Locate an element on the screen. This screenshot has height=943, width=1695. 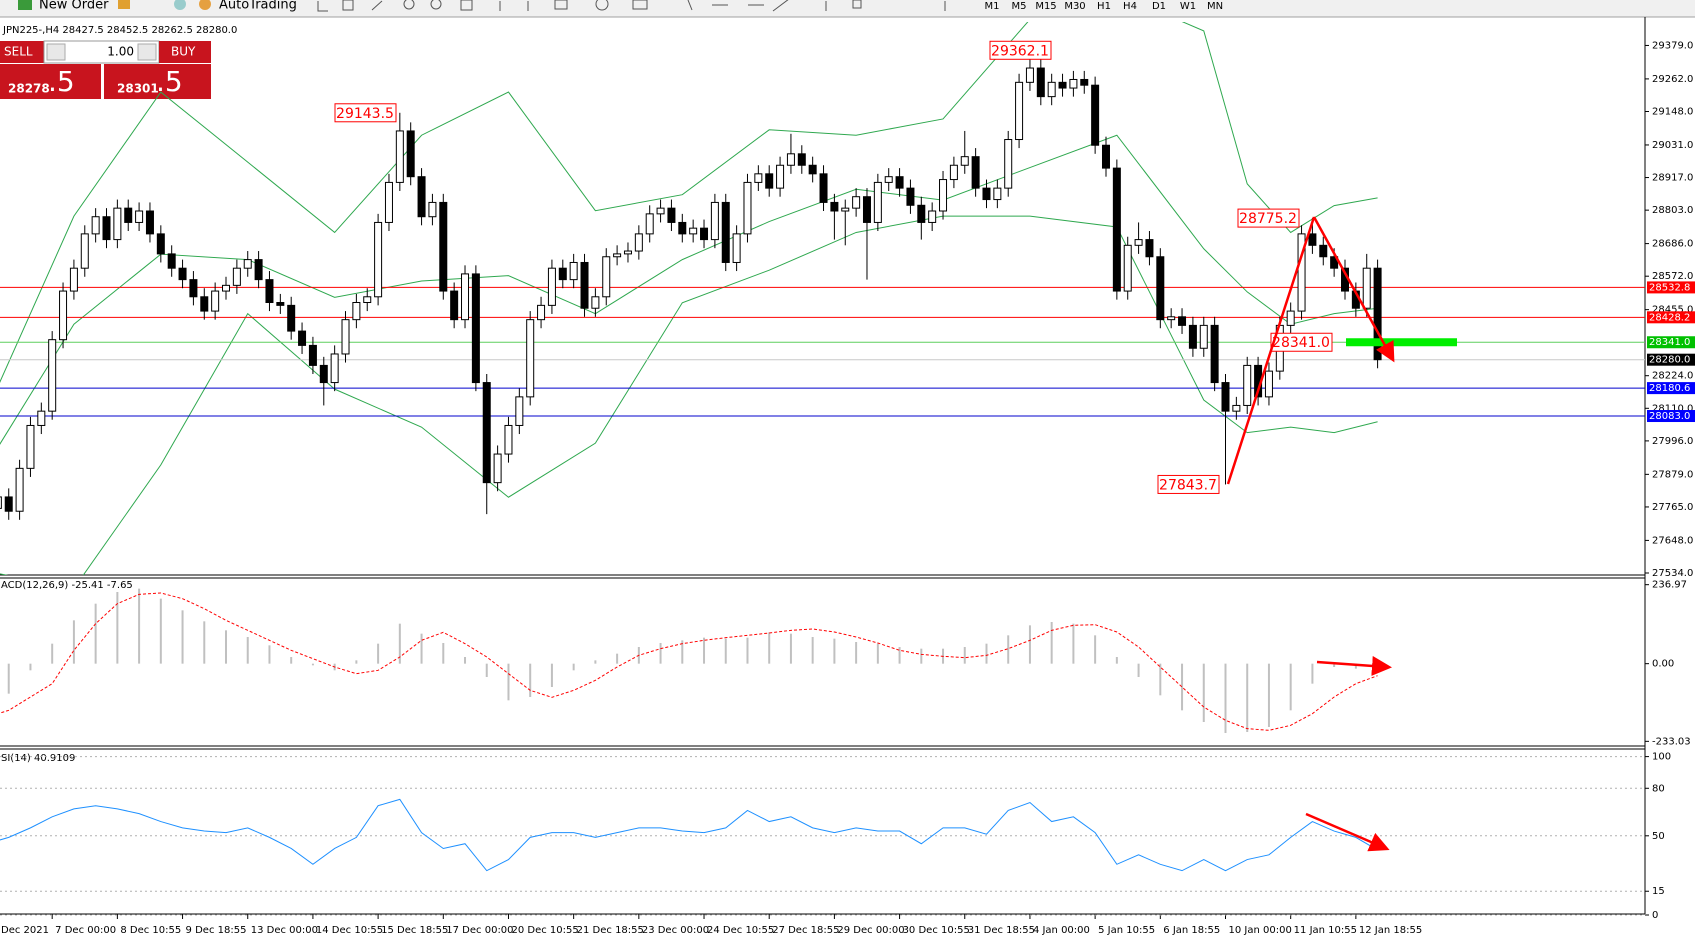
timeframe-button: W1 is located at coordinates (1188, 6).